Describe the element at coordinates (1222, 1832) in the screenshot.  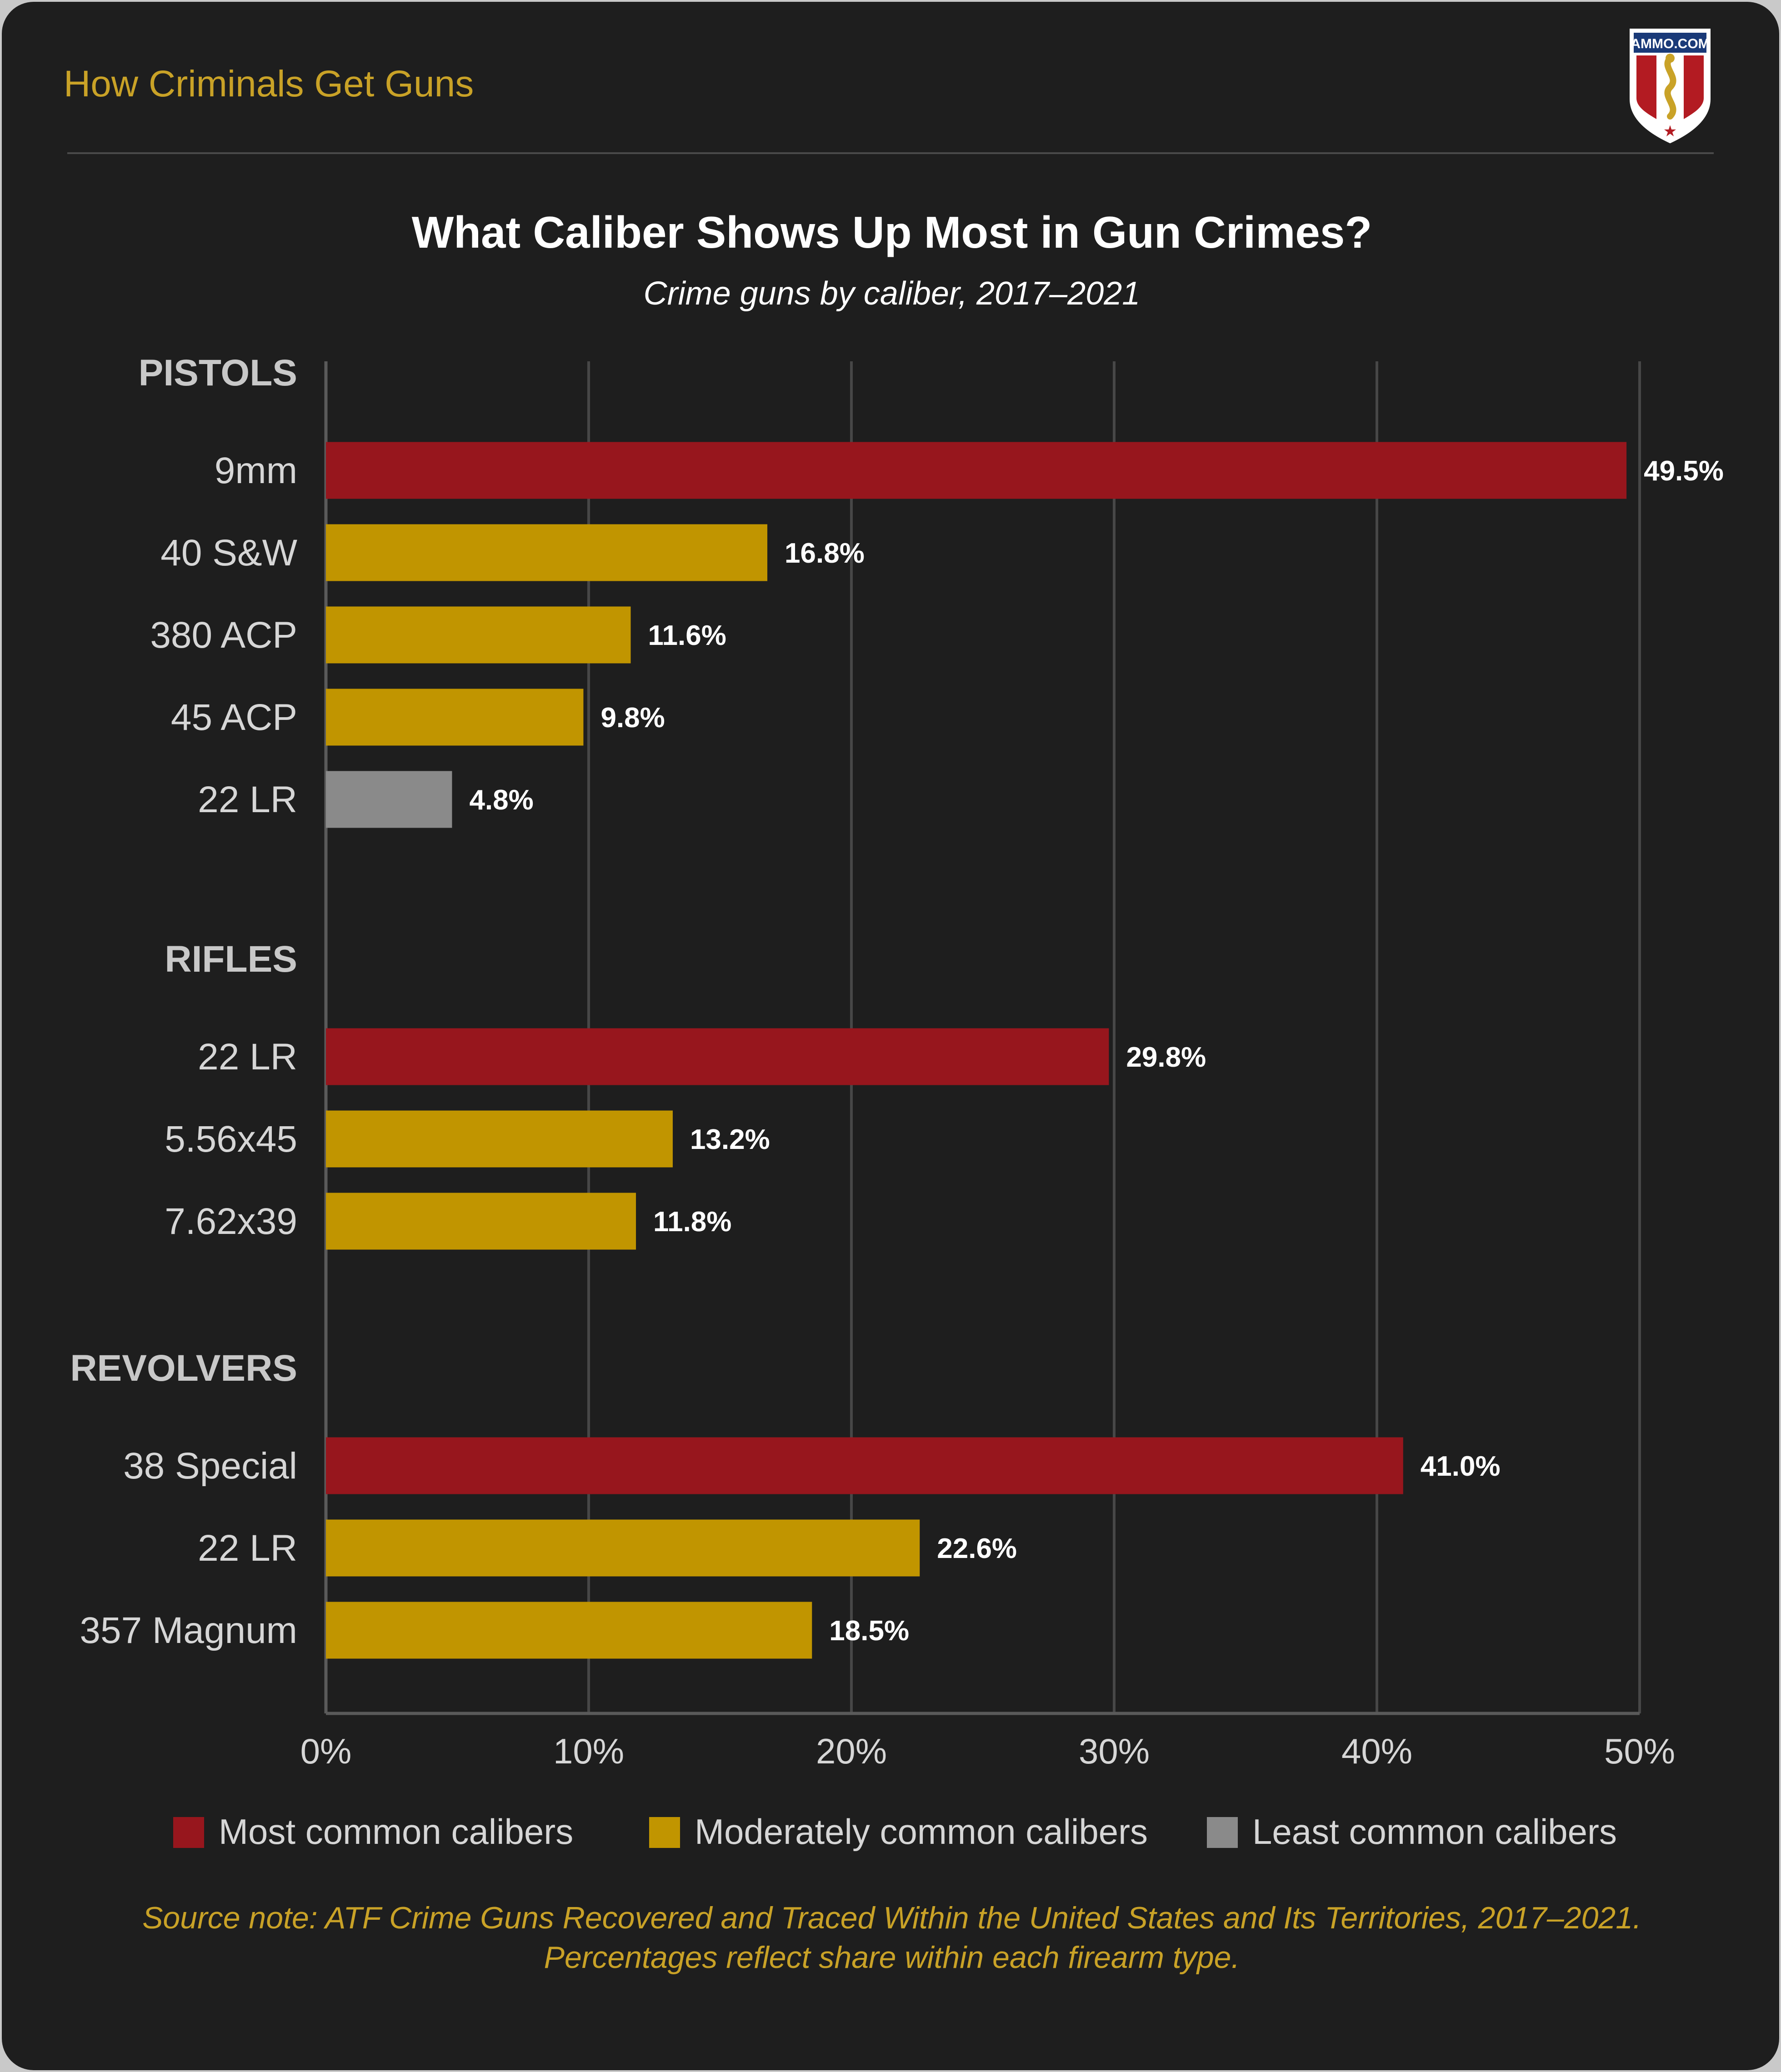
I see `legend-swatch-least` at that location.